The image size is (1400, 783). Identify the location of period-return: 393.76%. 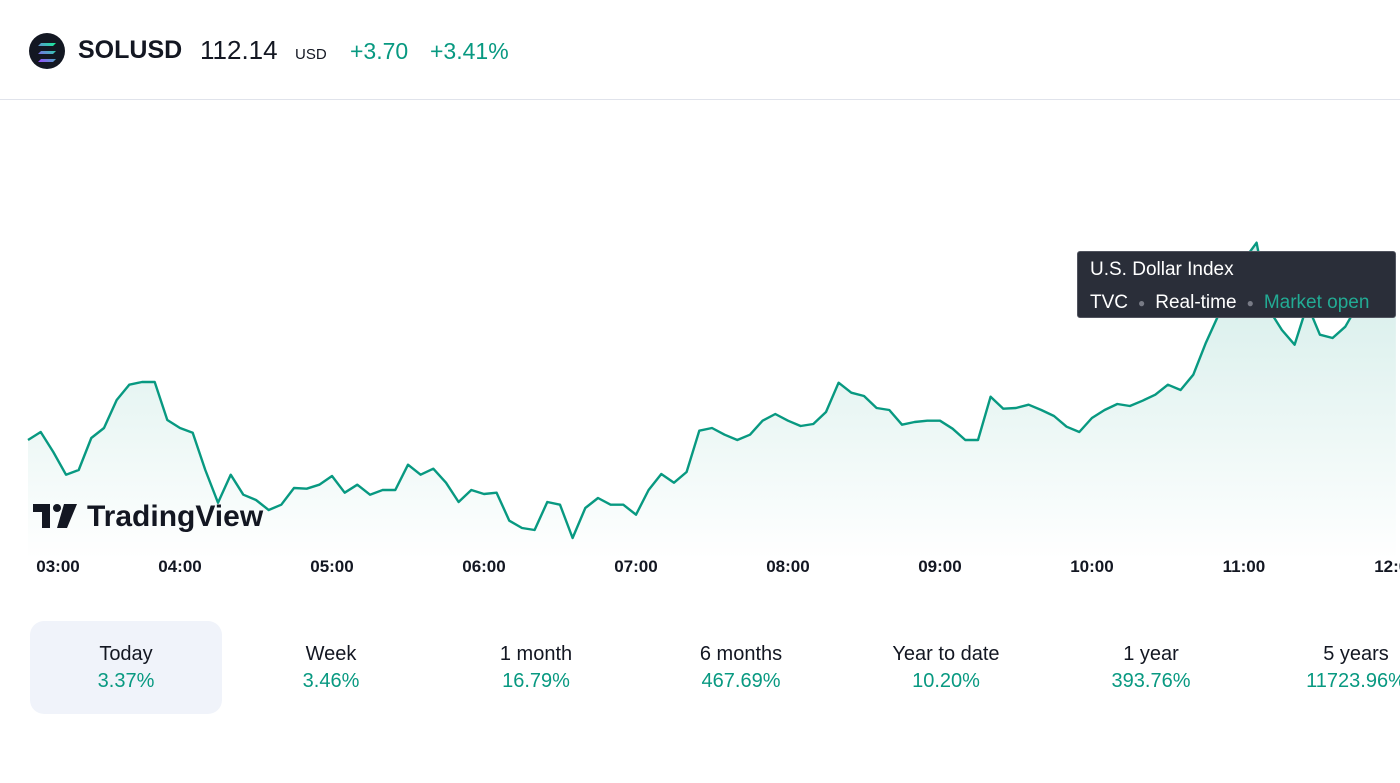
(1151, 681).